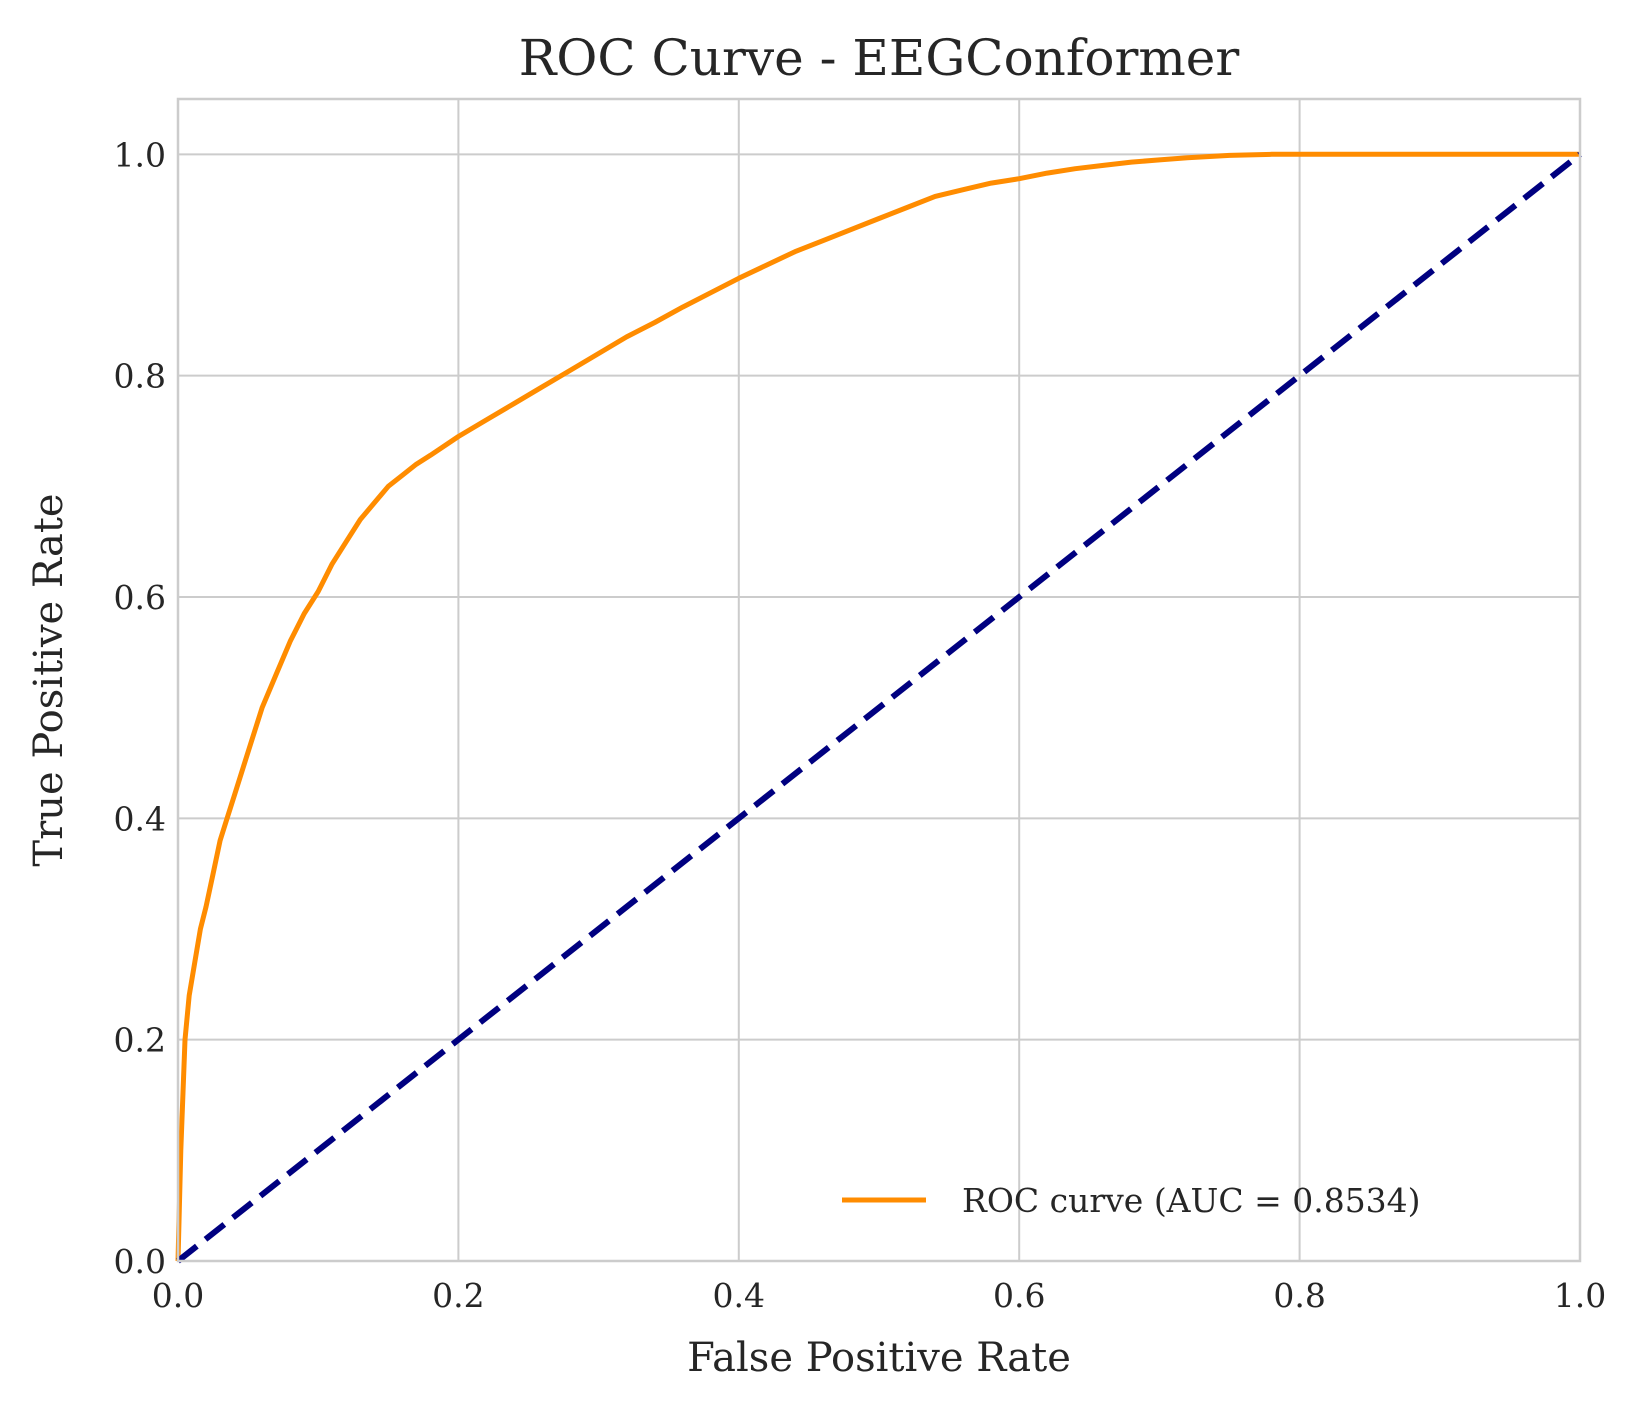 The image size is (1634, 1406). What do you see at coordinates (879, 58) in the screenshot?
I see `chart-title: ROC Curve - EEGConformer` at bounding box center [879, 58].